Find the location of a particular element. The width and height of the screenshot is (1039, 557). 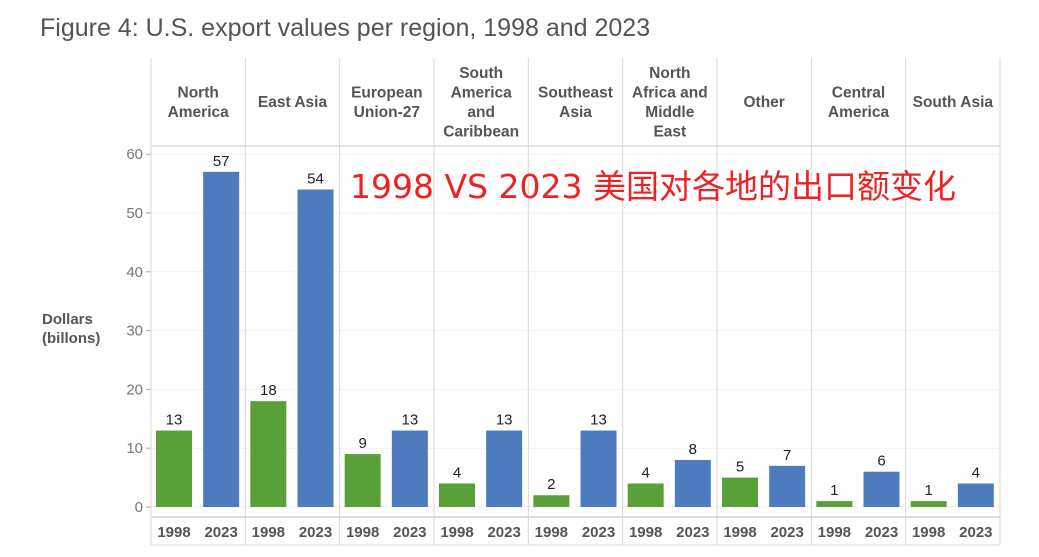

annotation-text: 1998 VS 2023 美国对各地的出口额变化 is located at coordinates (653, 186).